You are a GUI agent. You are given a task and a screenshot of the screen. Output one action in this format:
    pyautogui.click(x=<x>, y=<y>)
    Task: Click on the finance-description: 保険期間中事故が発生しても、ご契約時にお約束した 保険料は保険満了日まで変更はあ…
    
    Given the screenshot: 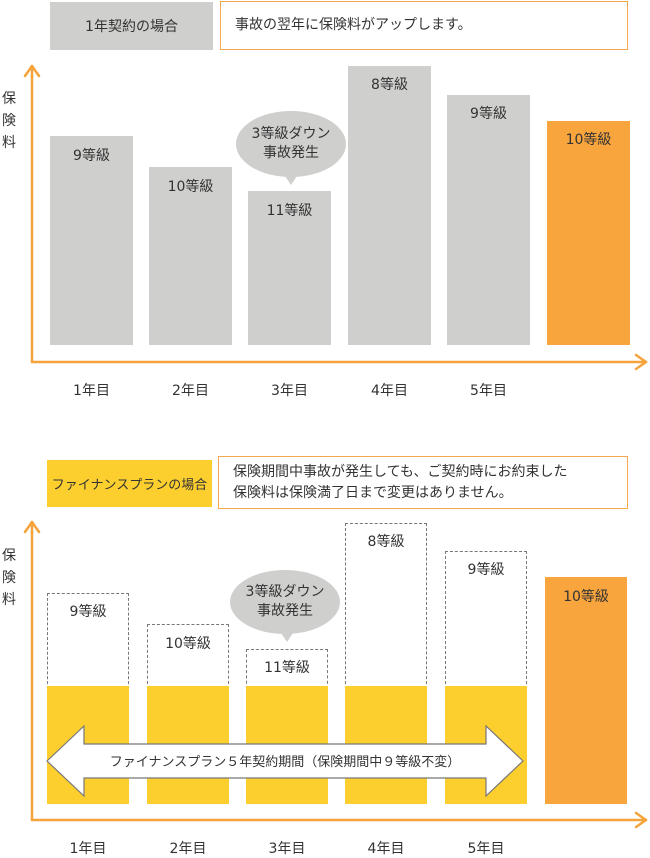 What is the action you would take?
    pyautogui.click(x=423, y=482)
    